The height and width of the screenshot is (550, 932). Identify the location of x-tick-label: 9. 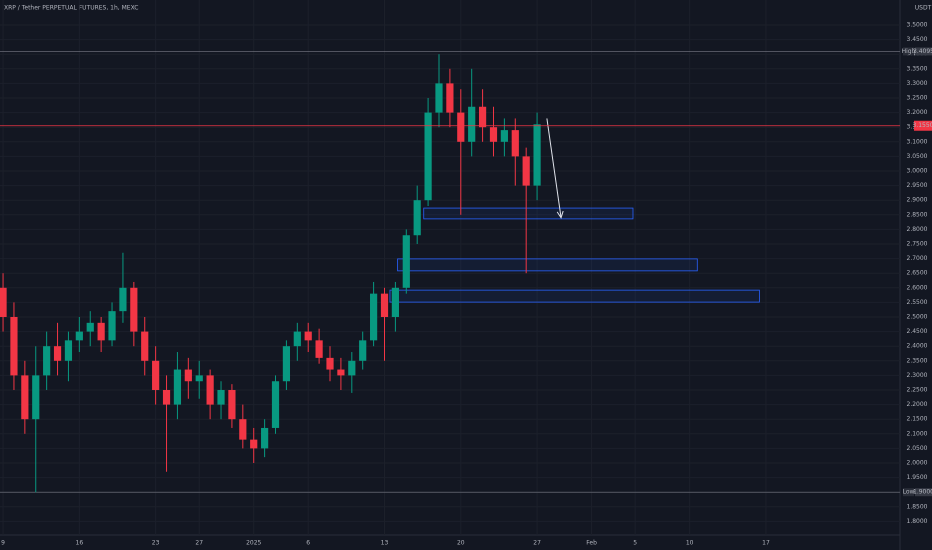
(3, 543).